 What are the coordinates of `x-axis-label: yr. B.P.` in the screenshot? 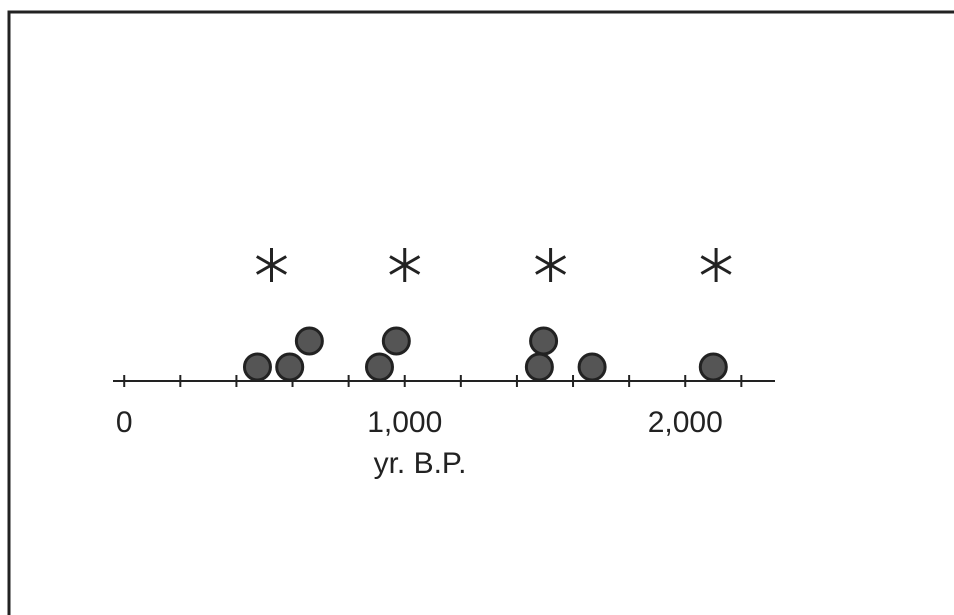 It's located at (420, 463).